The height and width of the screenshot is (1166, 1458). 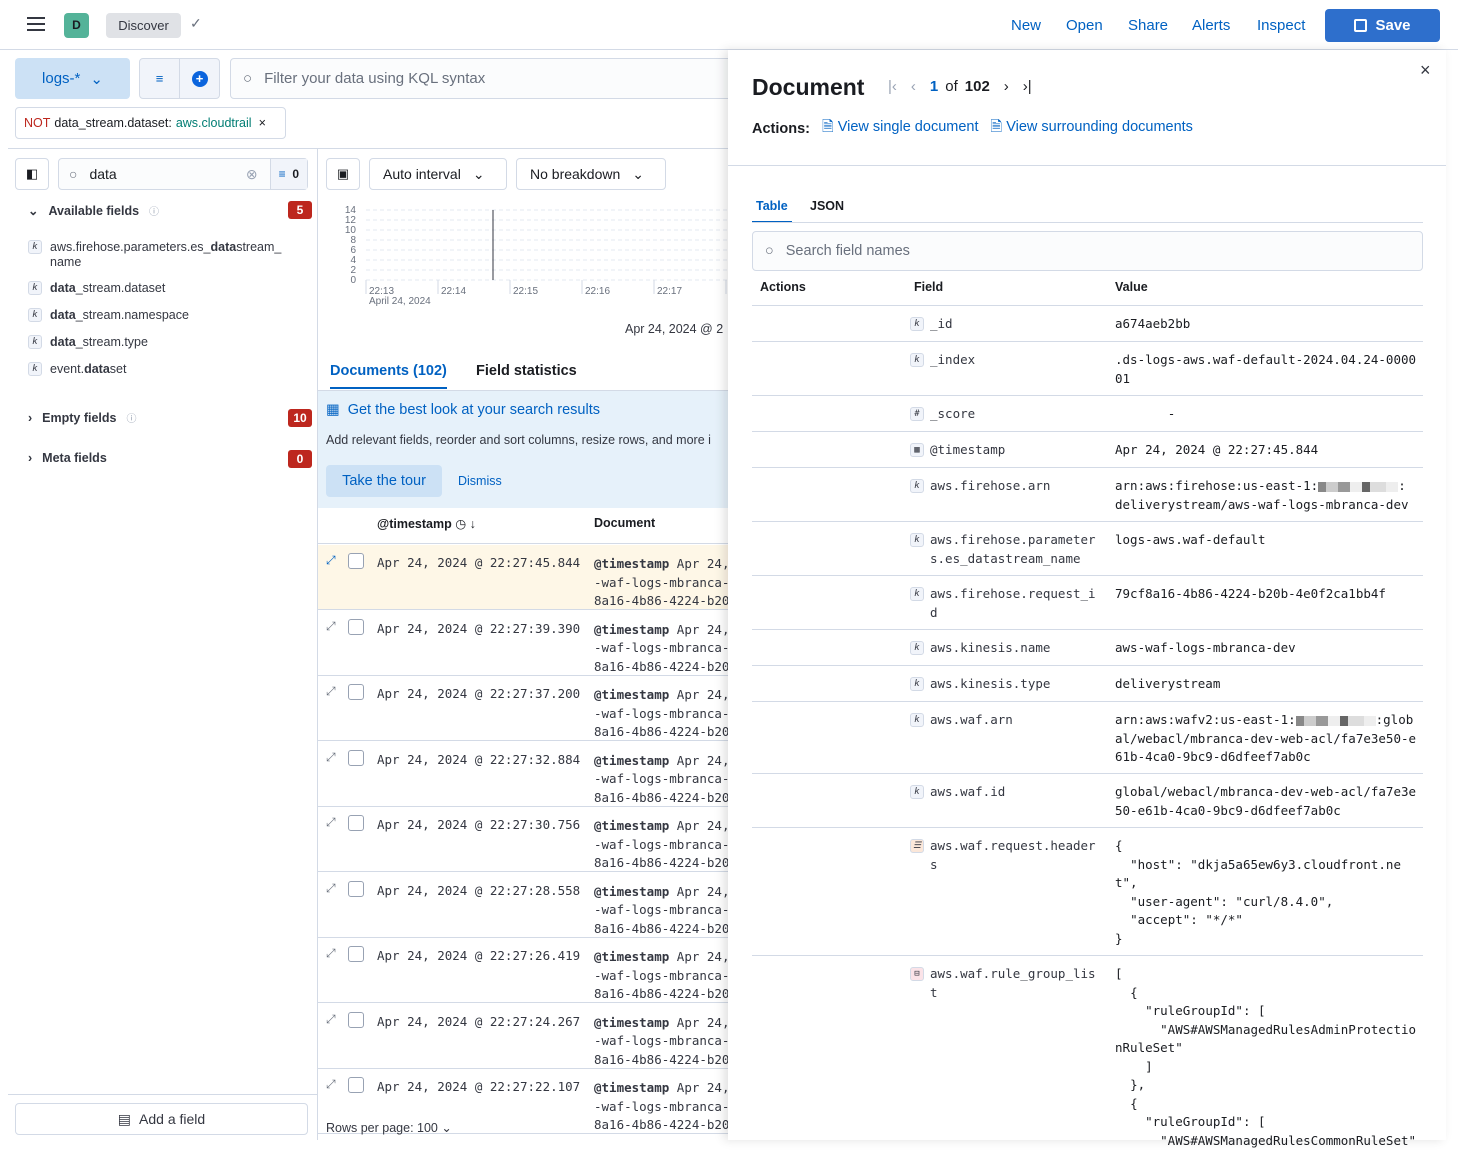 I want to click on add-field-button: ▤ Add a field, so click(x=161, y=1119).